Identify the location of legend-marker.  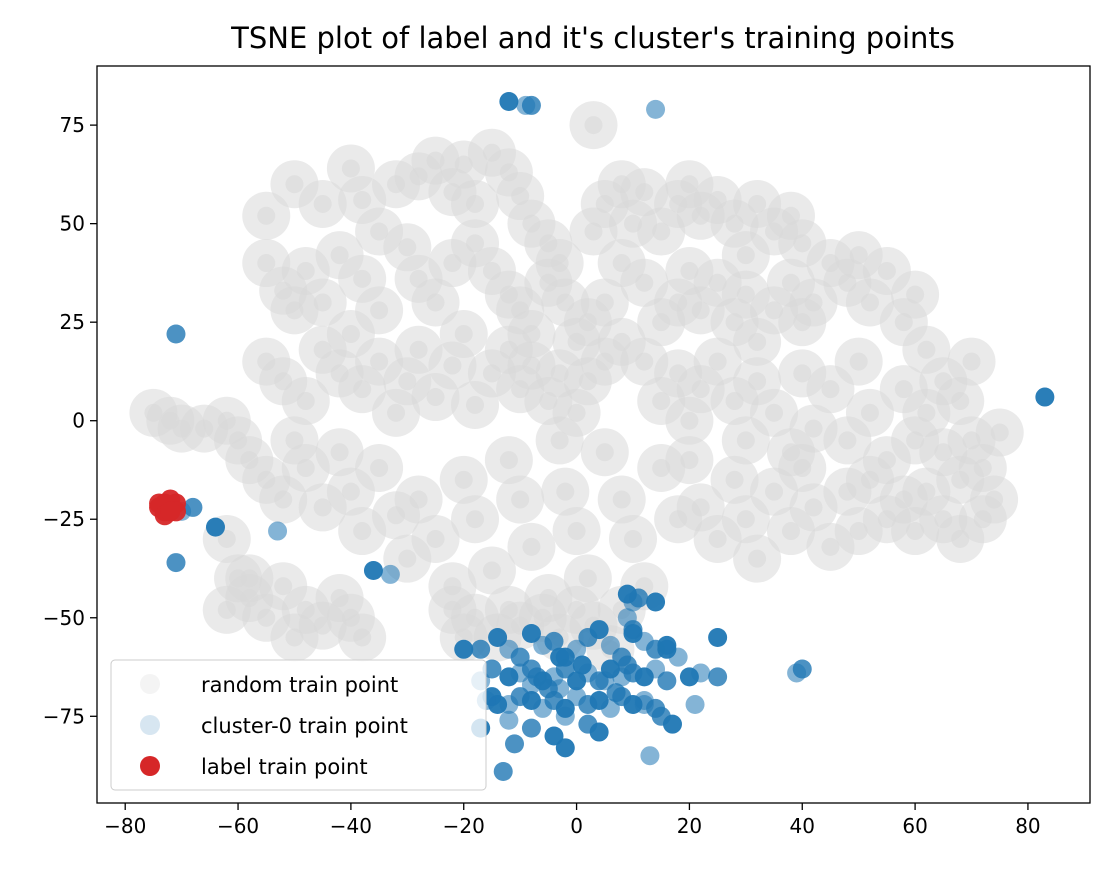
(150, 766).